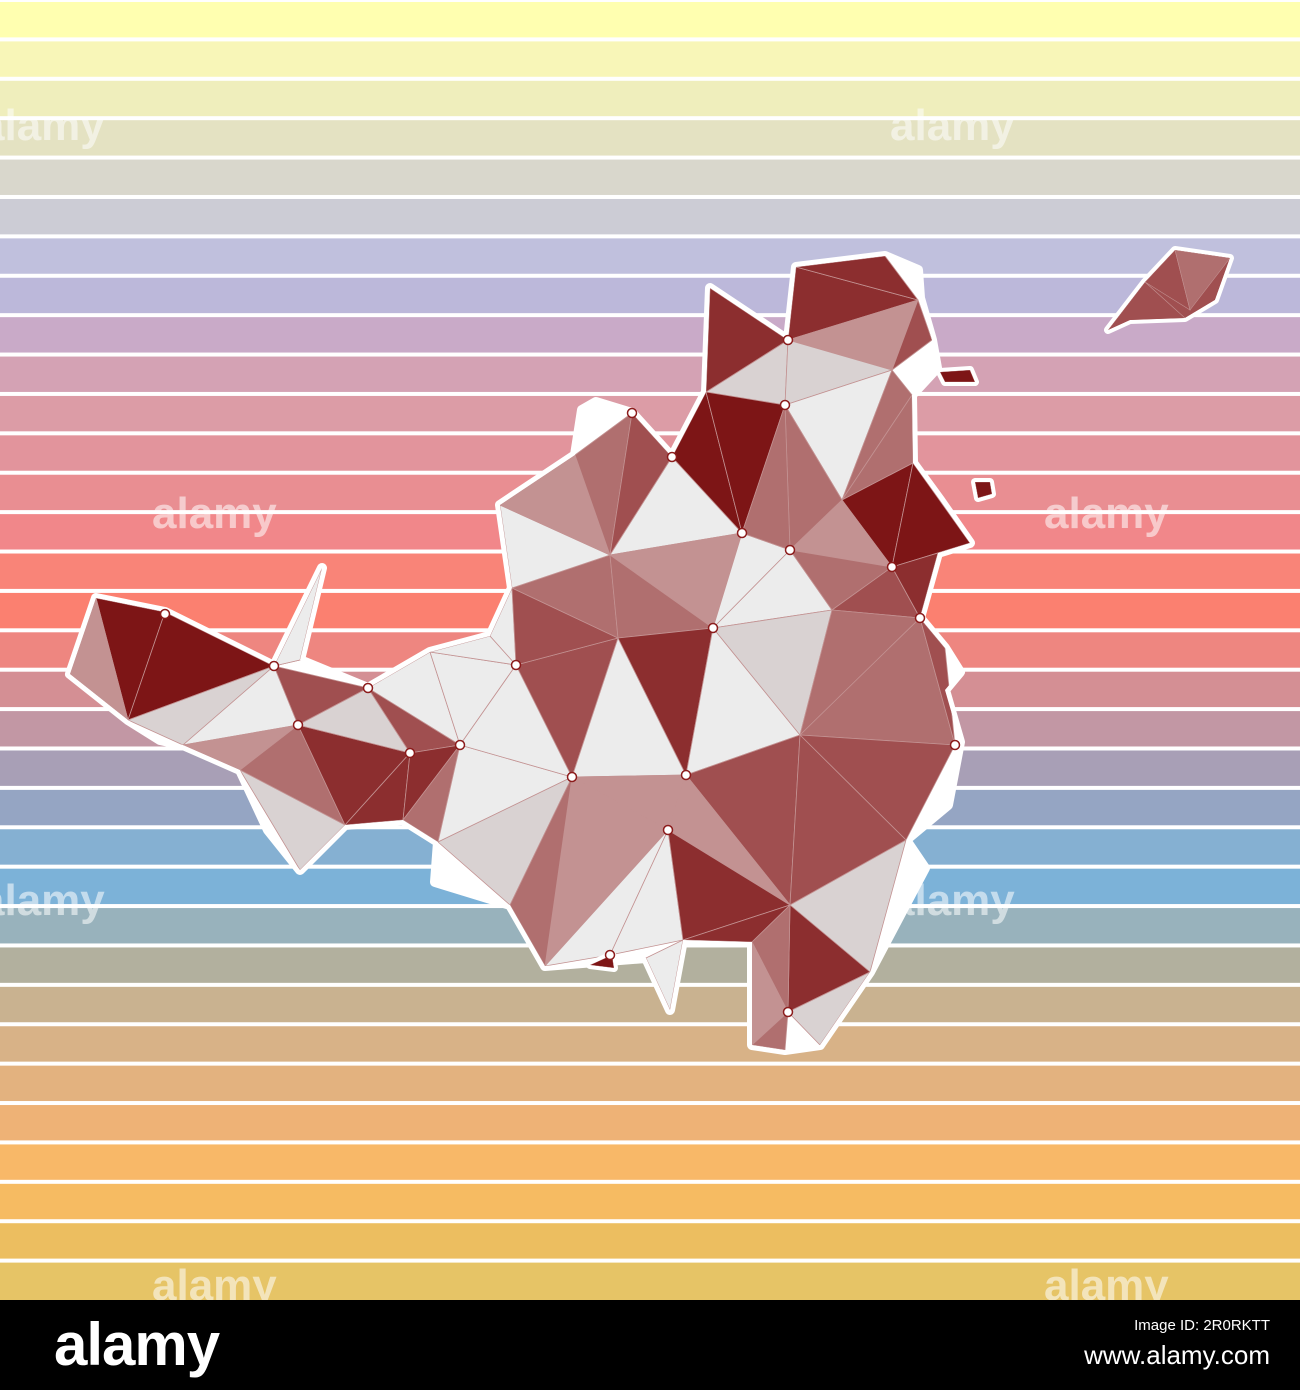 The image size is (1300, 1390). What do you see at coordinates (137, 1344) in the screenshot?
I see `stock-logo: alamy` at bounding box center [137, 1344].